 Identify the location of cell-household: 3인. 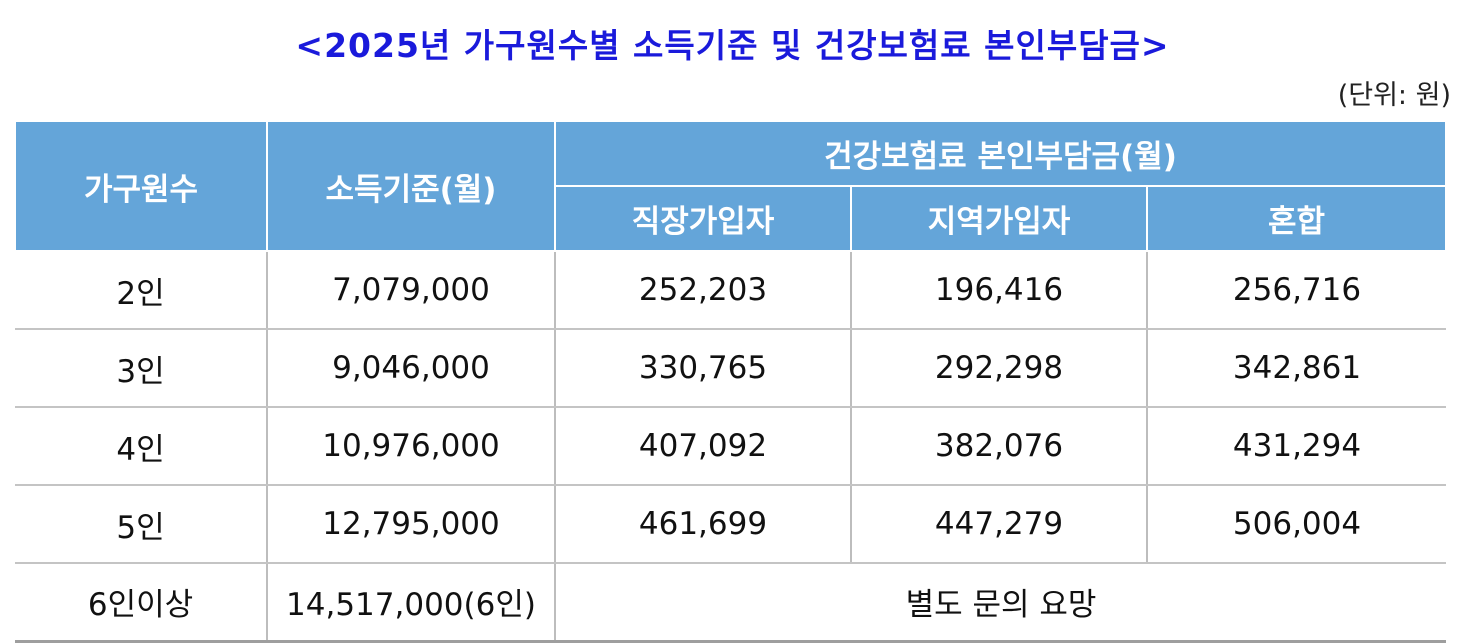
(141, 368).